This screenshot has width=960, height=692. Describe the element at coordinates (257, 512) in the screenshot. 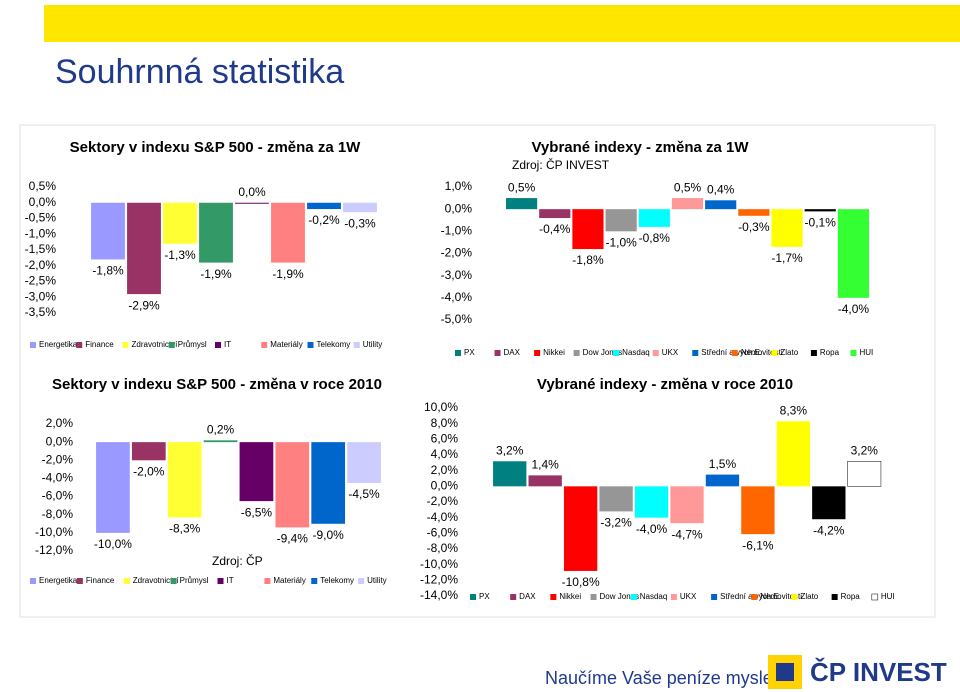

I see `value-label: -6,5%` at that location.